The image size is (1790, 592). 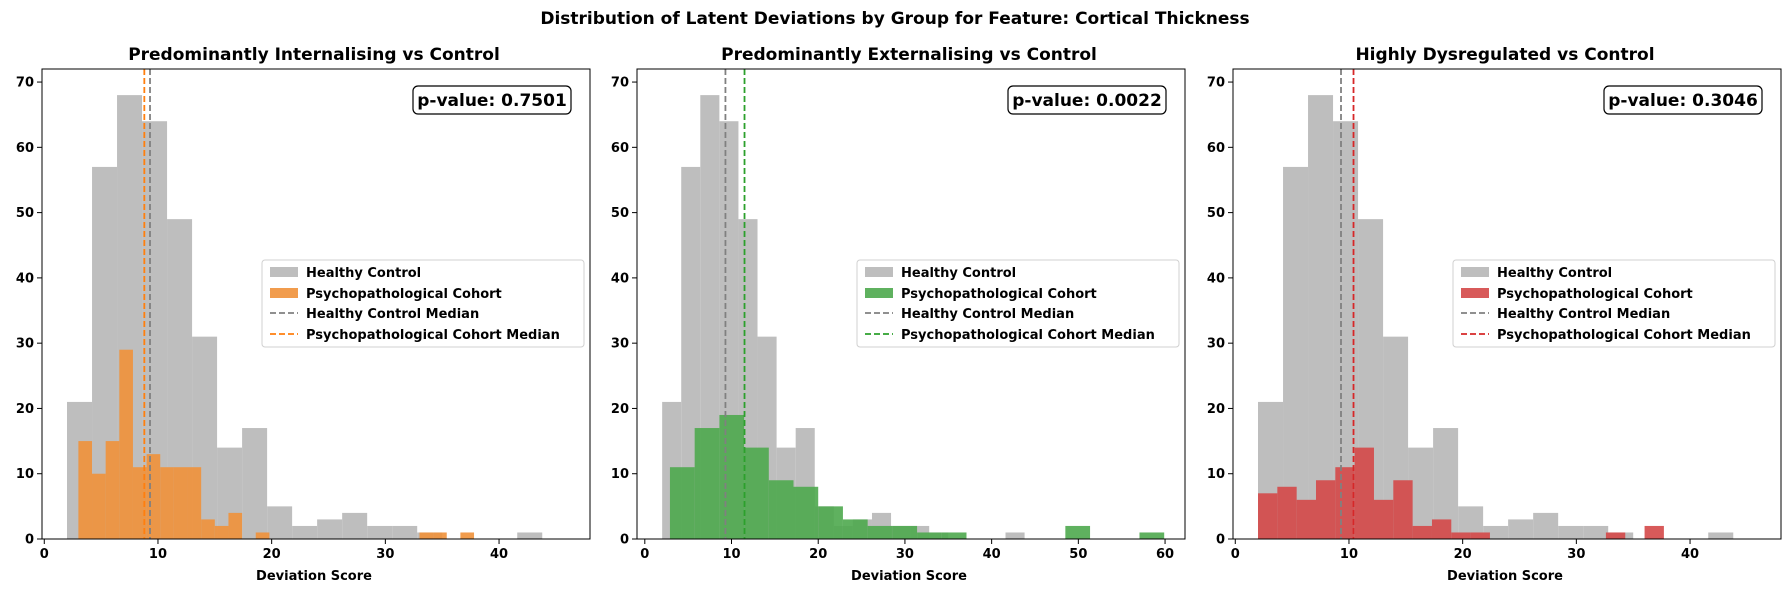 I want to click on p-value-frame, so click(x=492, y=100).